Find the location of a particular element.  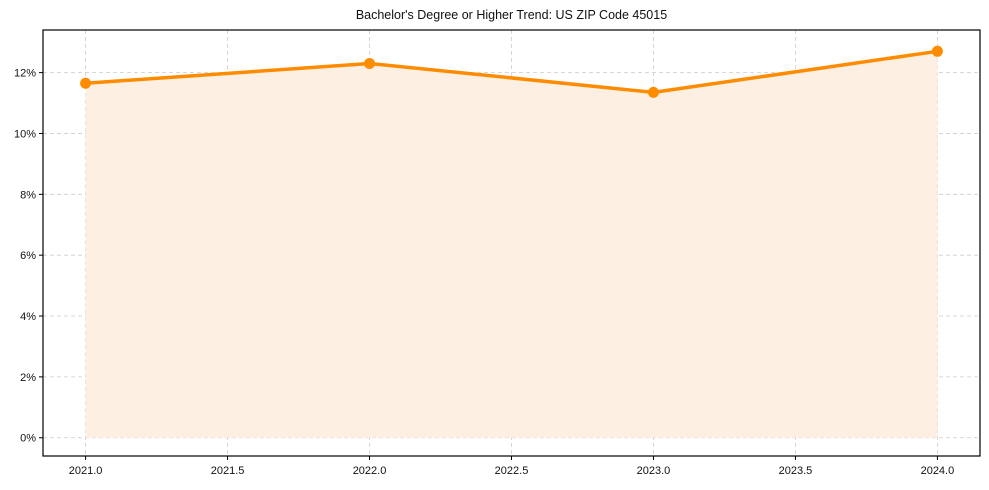

x-tick-label: 2021.5 is located at coordinates (228, 471).